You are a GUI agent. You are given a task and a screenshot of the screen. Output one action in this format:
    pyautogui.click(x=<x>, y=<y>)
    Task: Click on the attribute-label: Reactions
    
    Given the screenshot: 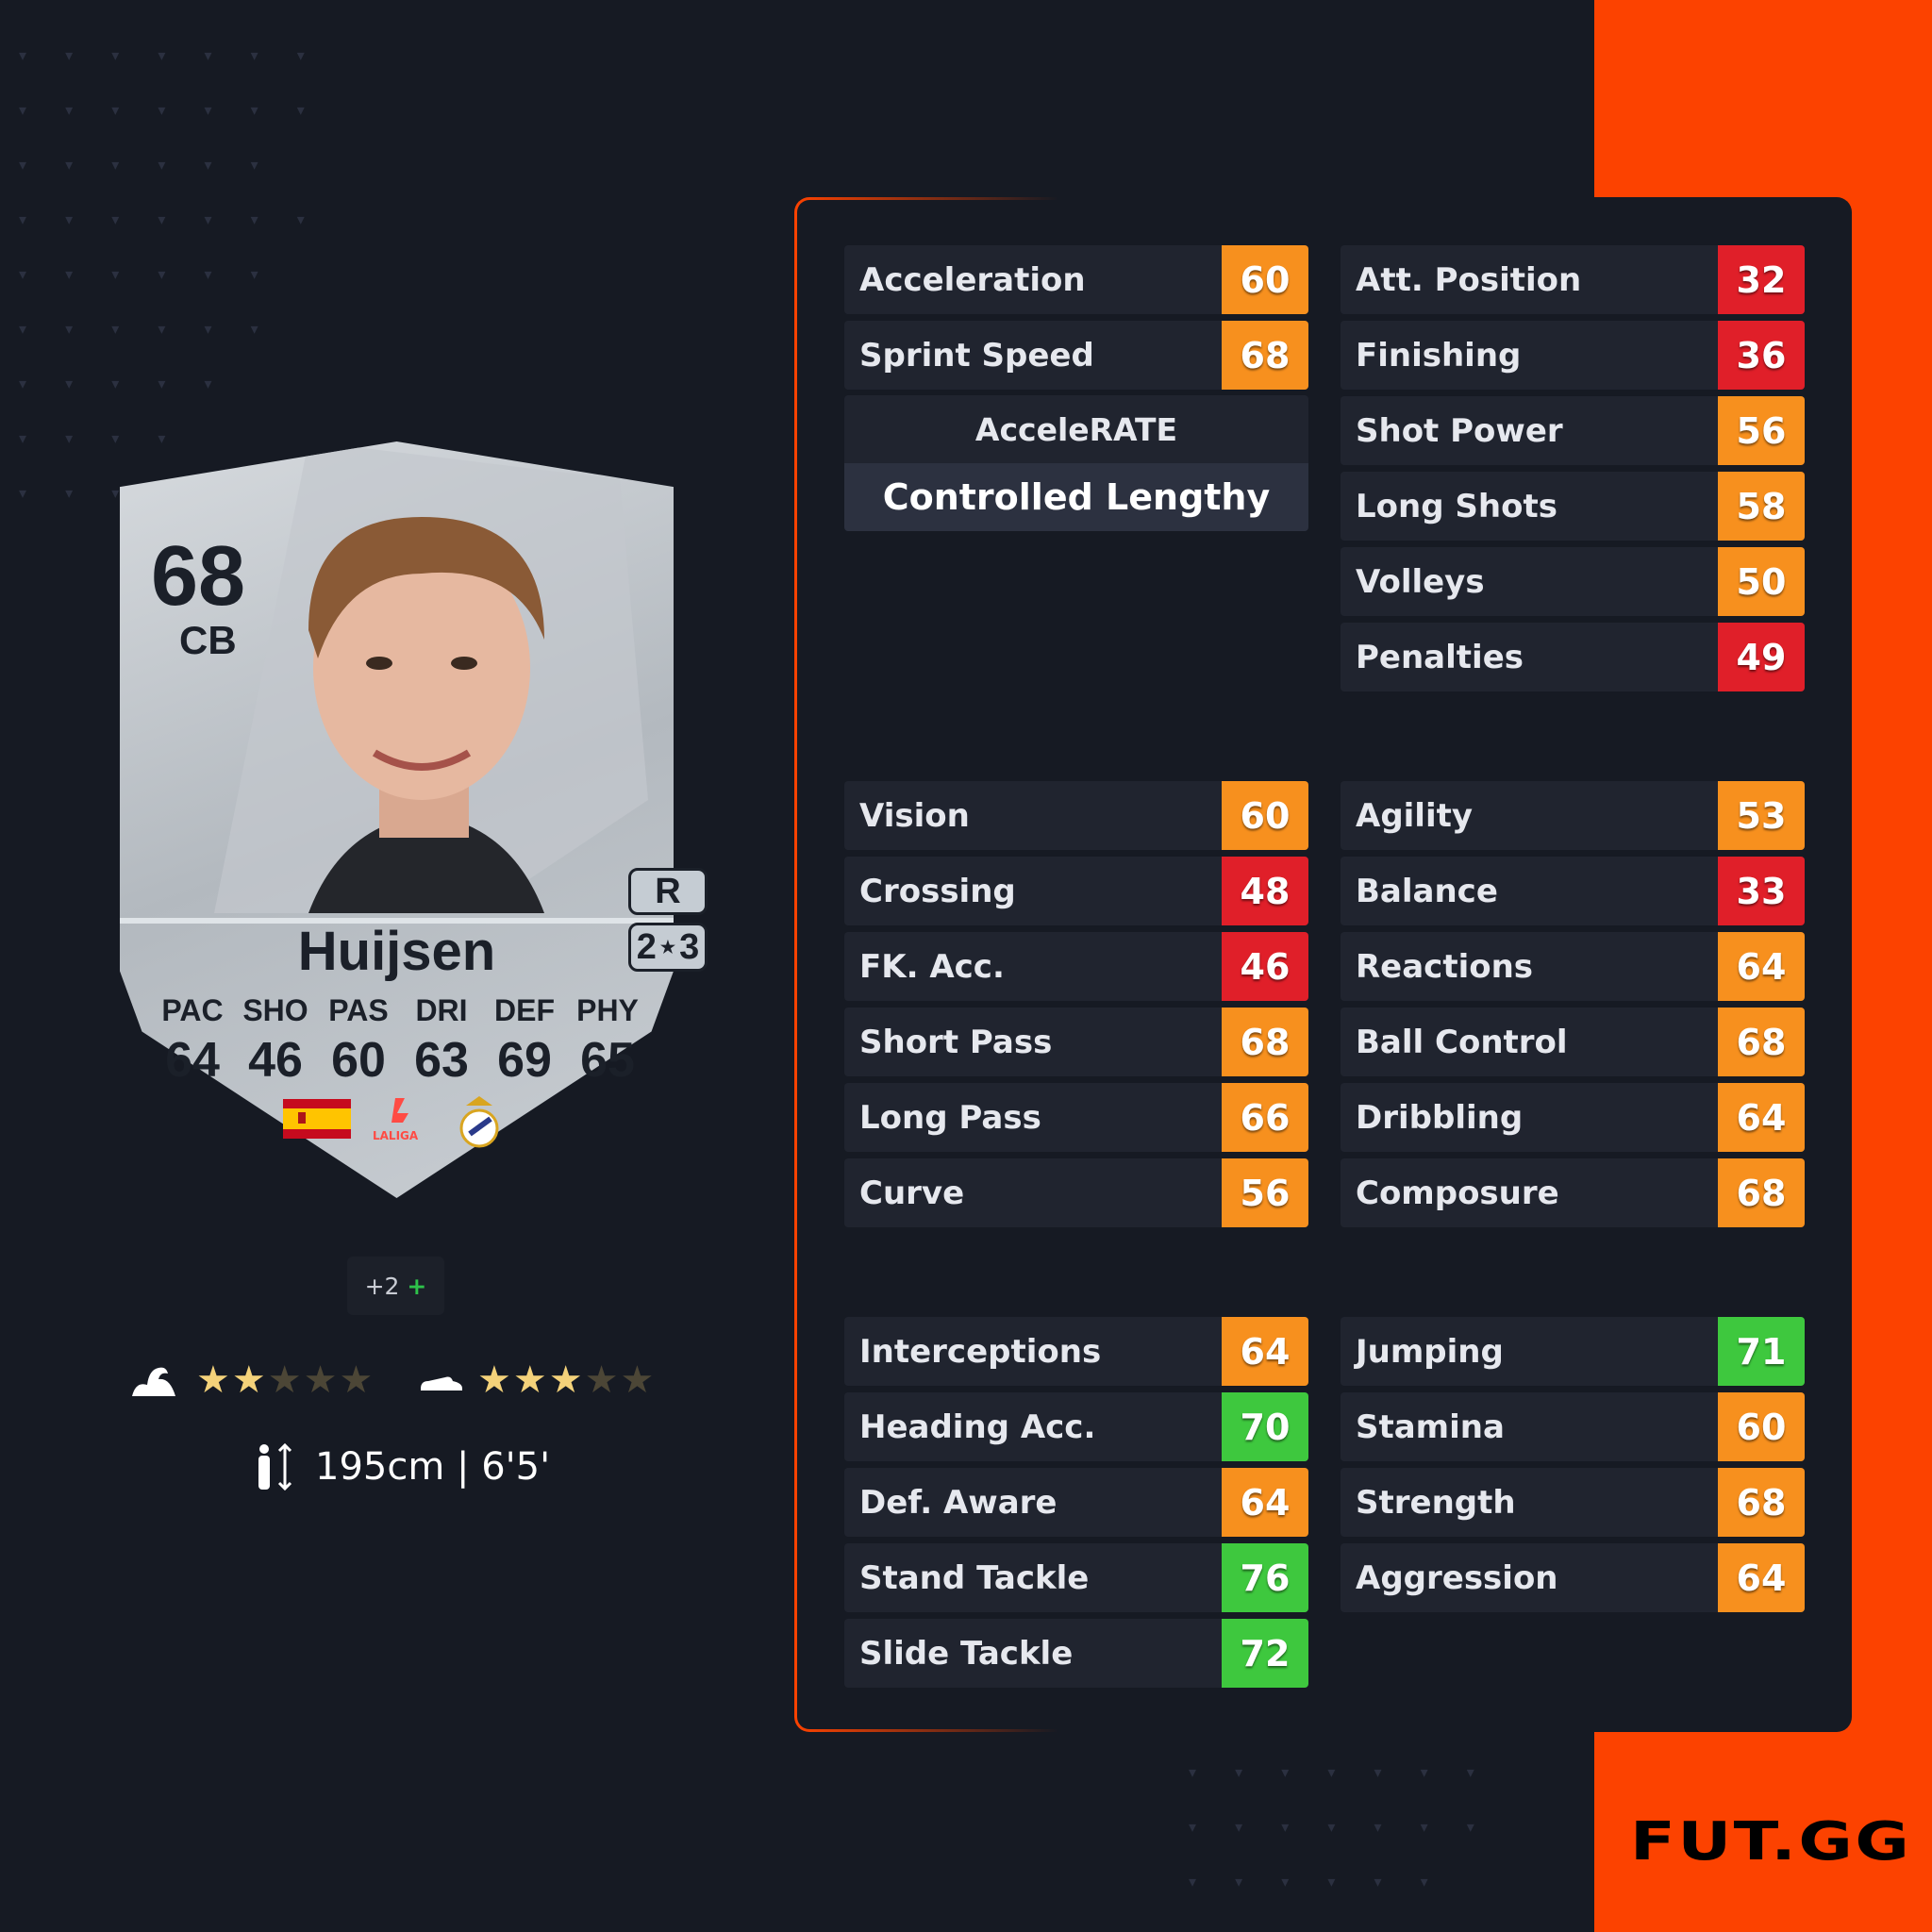 What is the action you would take?
    pyautogui.click(x=1445, y=967)
    